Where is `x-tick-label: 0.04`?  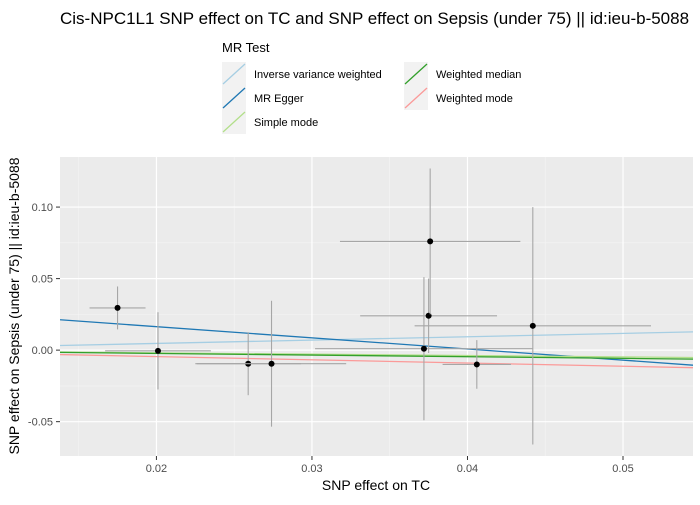
x-tick-label: 0.04 is located at coordinates (467, 469).